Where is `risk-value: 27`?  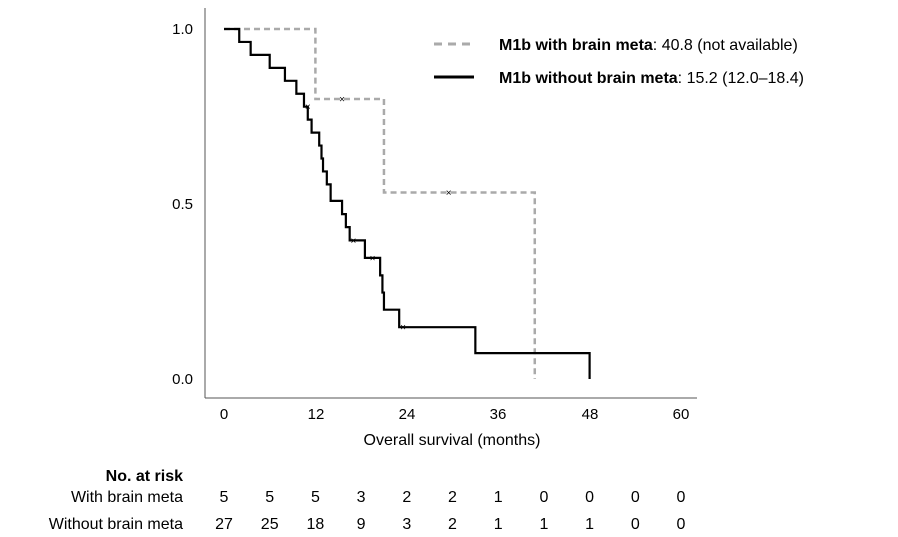 risk-value: 27 is located at coordinates (224, 524).